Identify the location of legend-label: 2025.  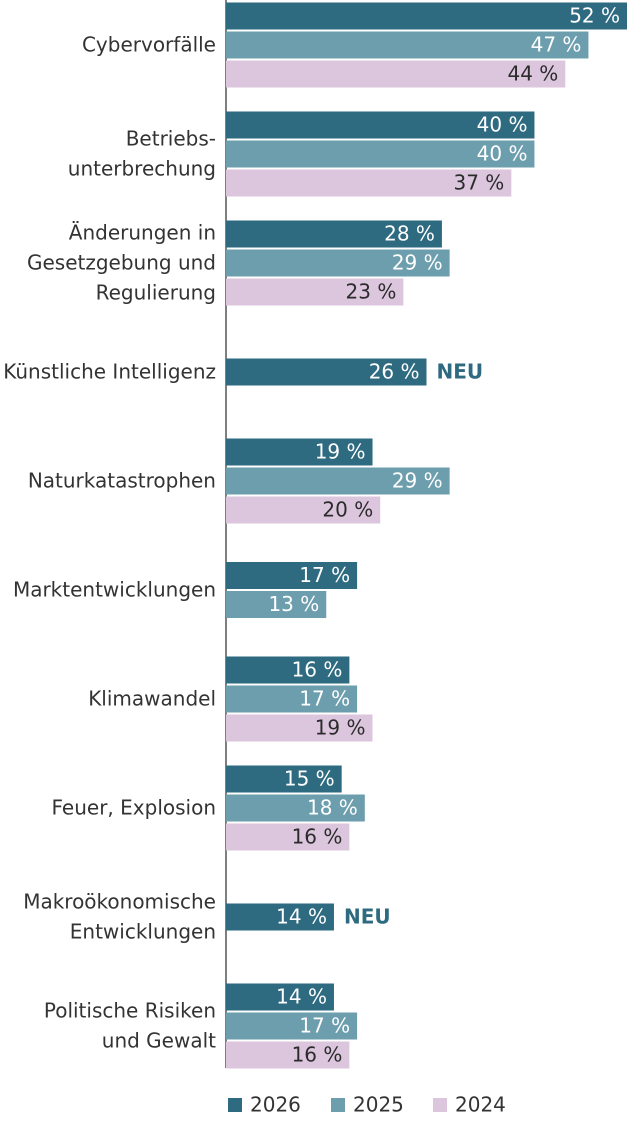
(378, 1105).